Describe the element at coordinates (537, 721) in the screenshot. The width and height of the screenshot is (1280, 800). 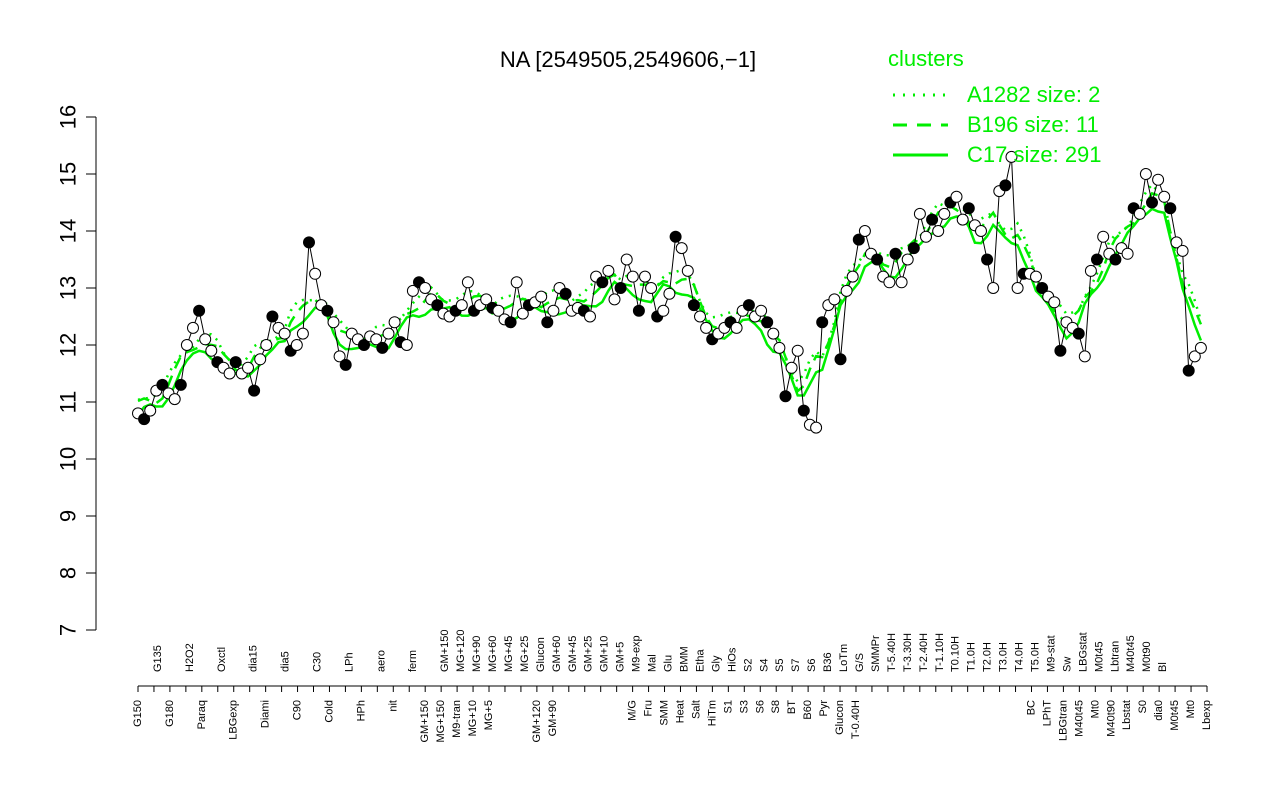
I see `x-tick-label-bottom: GM+120` at that location.